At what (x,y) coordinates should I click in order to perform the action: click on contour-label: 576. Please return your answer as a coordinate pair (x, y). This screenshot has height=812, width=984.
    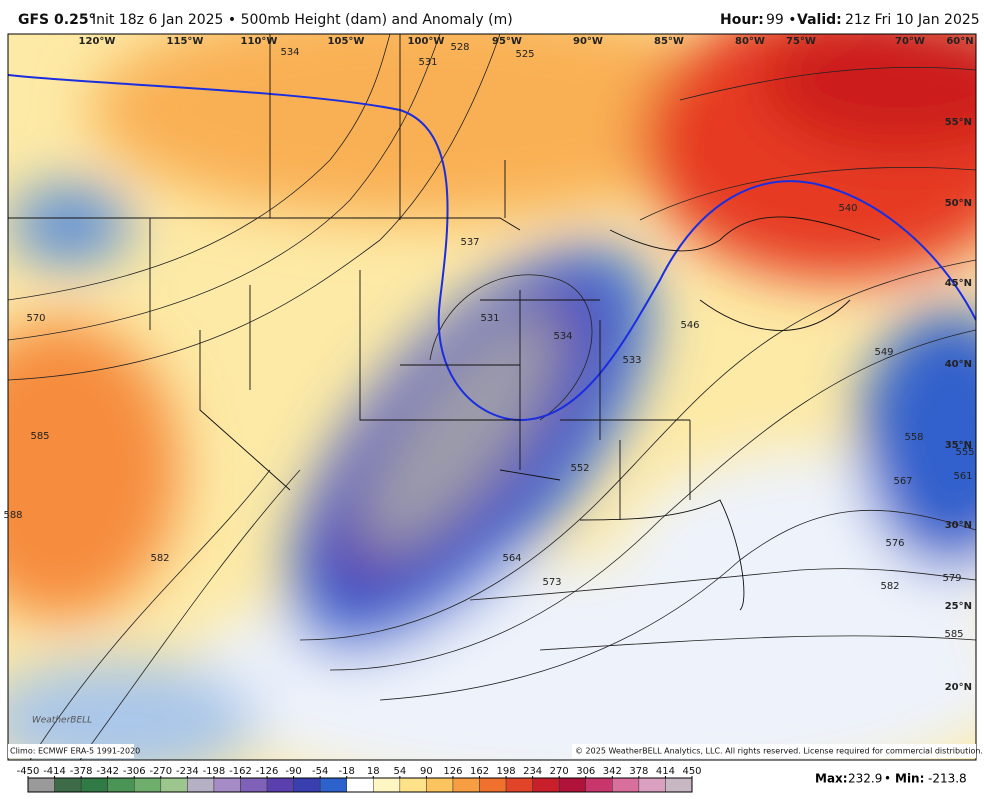
    Looking at the image, I should click on (894, 543).